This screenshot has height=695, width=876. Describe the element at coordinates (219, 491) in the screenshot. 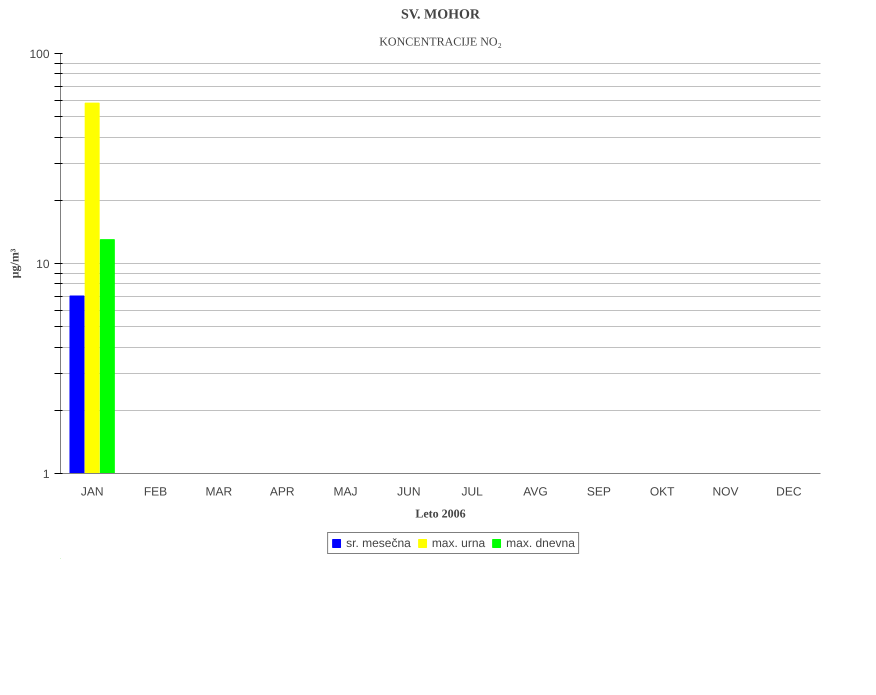

I see `x-tick-label: MAR` at that location.